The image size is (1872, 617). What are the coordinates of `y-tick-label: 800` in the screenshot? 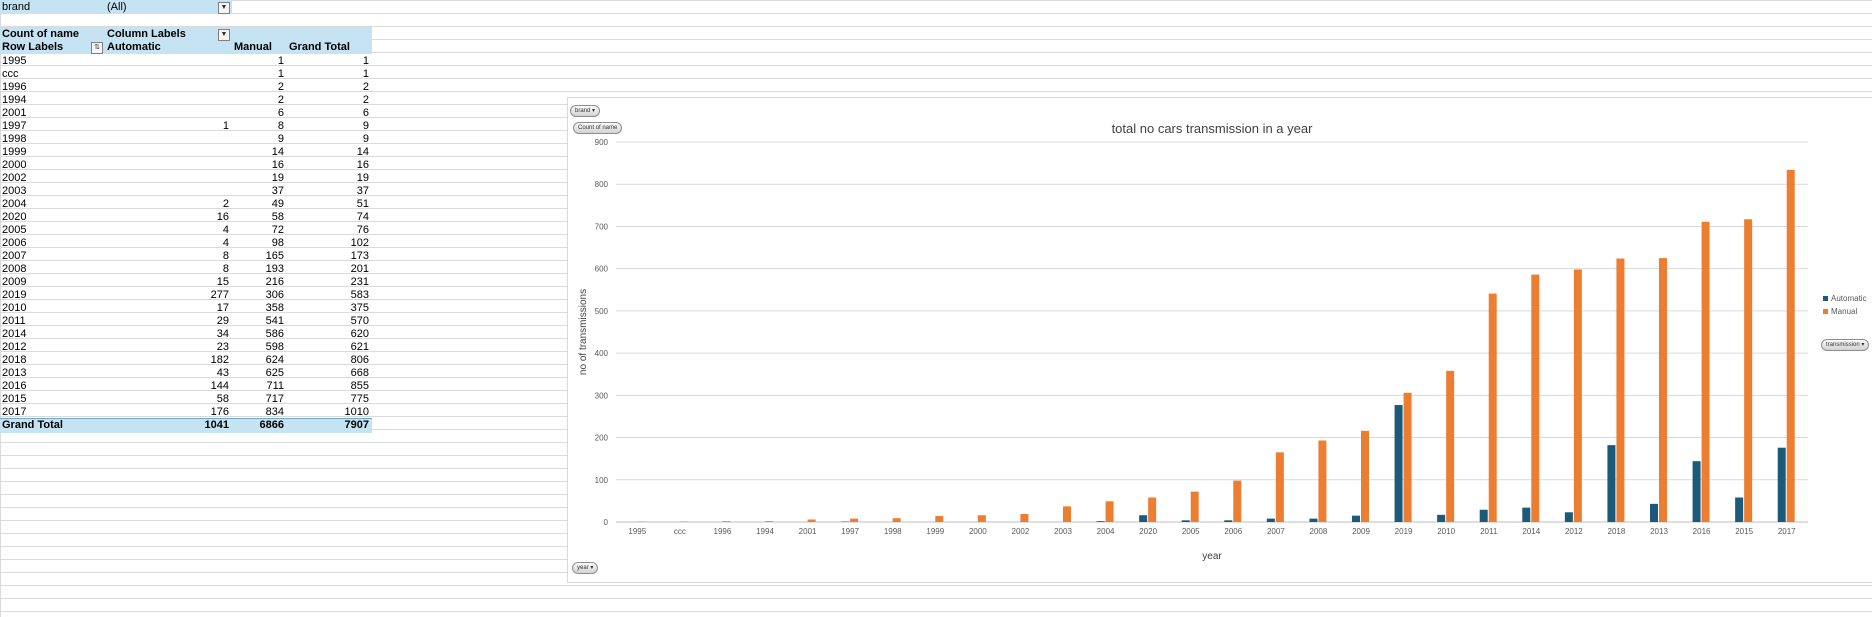 It's located at (602, 184).